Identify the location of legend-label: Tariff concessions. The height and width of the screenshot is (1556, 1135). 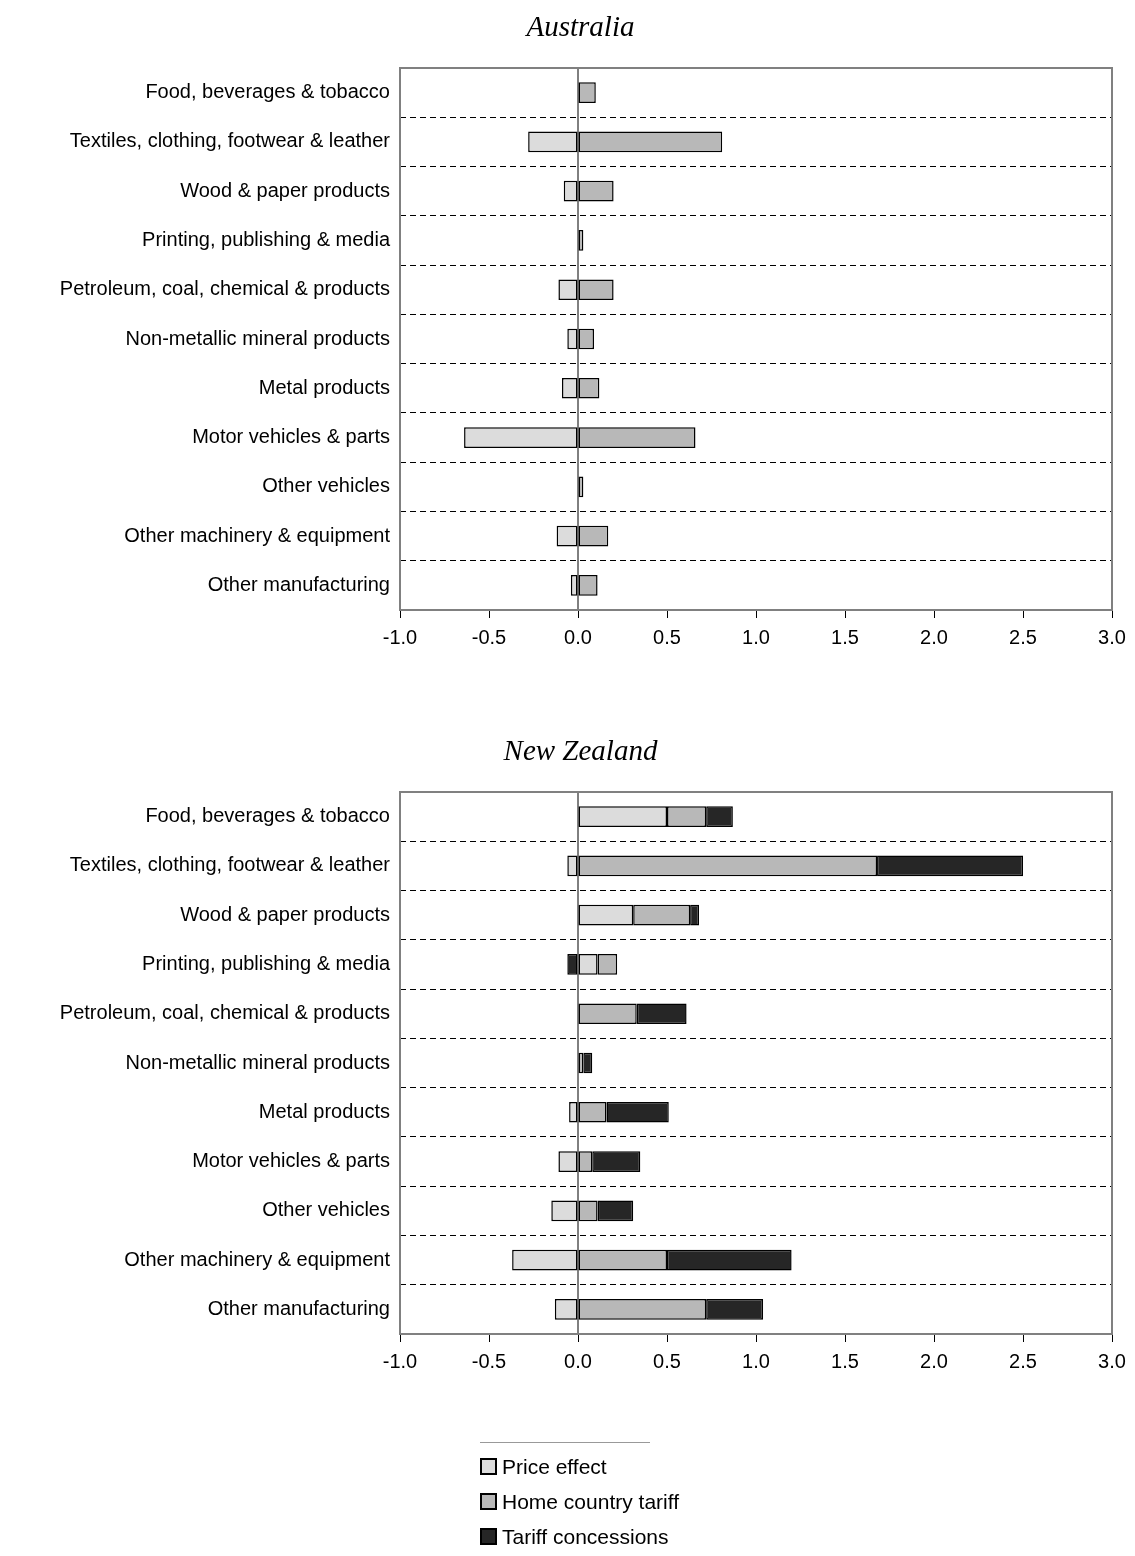
(585, 1536).